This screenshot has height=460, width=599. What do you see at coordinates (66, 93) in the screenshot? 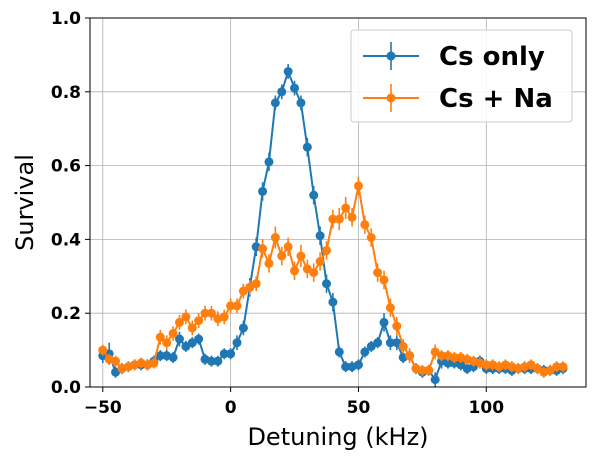
I see `y-tick-label: 0.8` at bounding box center [66, 93].